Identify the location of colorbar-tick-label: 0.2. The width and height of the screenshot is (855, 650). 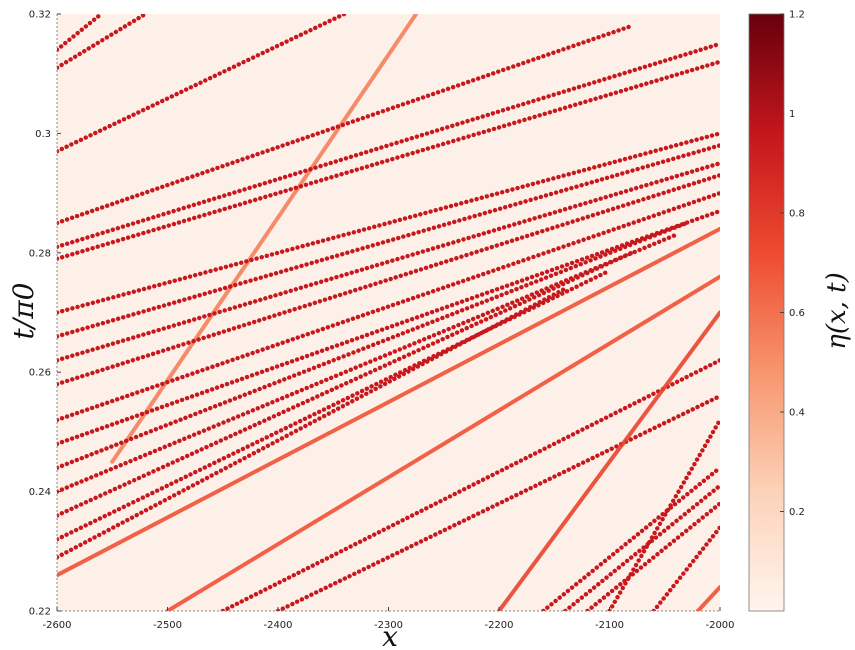
(797, 512).